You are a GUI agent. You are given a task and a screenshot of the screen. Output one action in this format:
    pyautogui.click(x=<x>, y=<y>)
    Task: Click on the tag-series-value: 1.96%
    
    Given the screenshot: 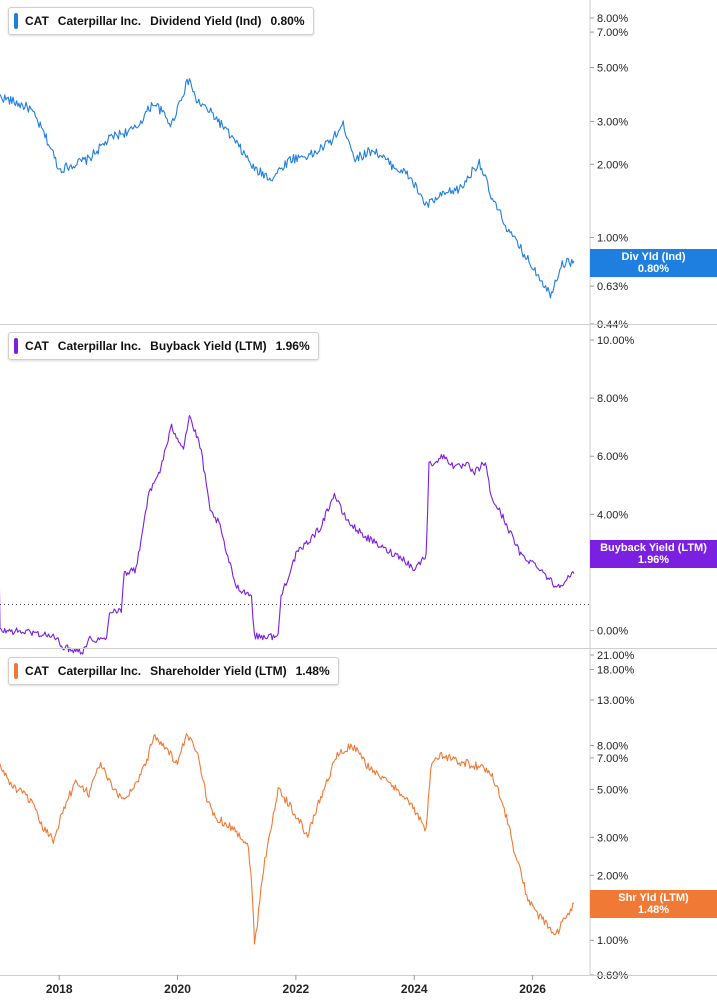 What is the action you would take?
    pyautogui.click(x=653, y=560)
    